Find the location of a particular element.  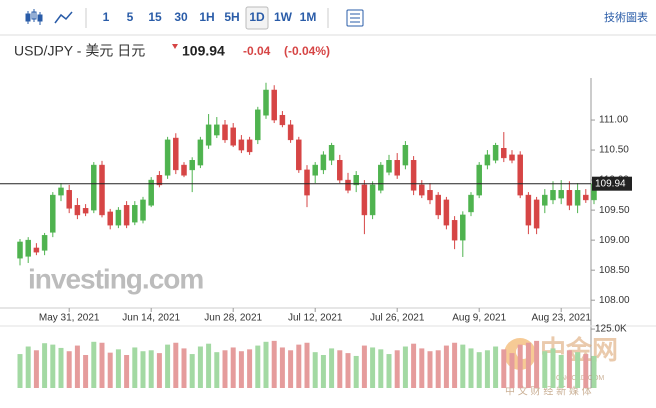

interval-button: 5 is located at coordinates (130, 17).